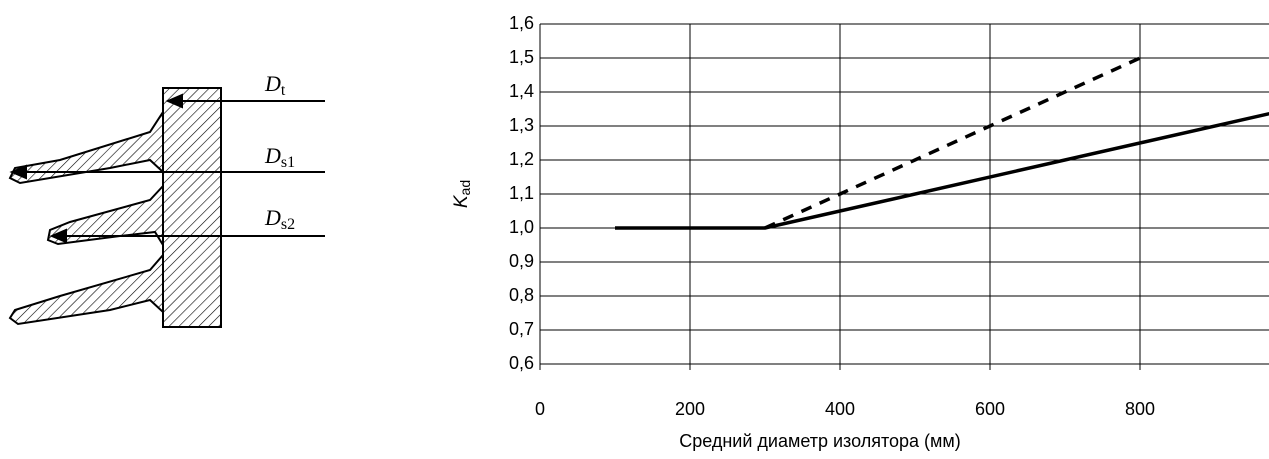 This screenshot has height=459, width=1269. Describe the element at coordinates (1140, 409) in the screenshot. I see `x-tick-label: 800` at that location.